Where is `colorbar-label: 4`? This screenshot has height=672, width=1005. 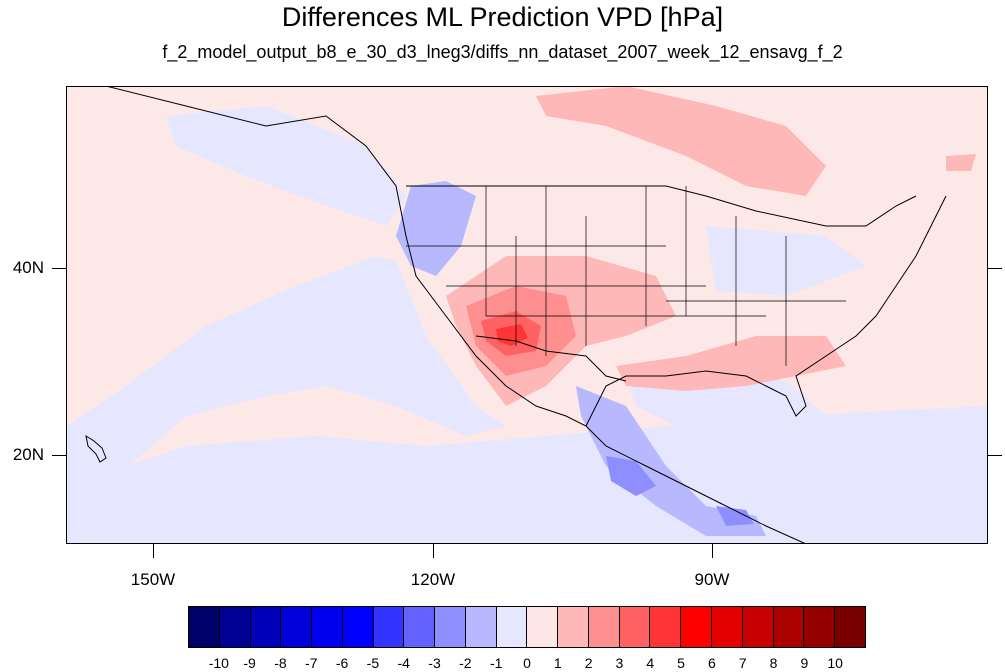
colorbar-label: 4 is located at coordinates (650, 663).